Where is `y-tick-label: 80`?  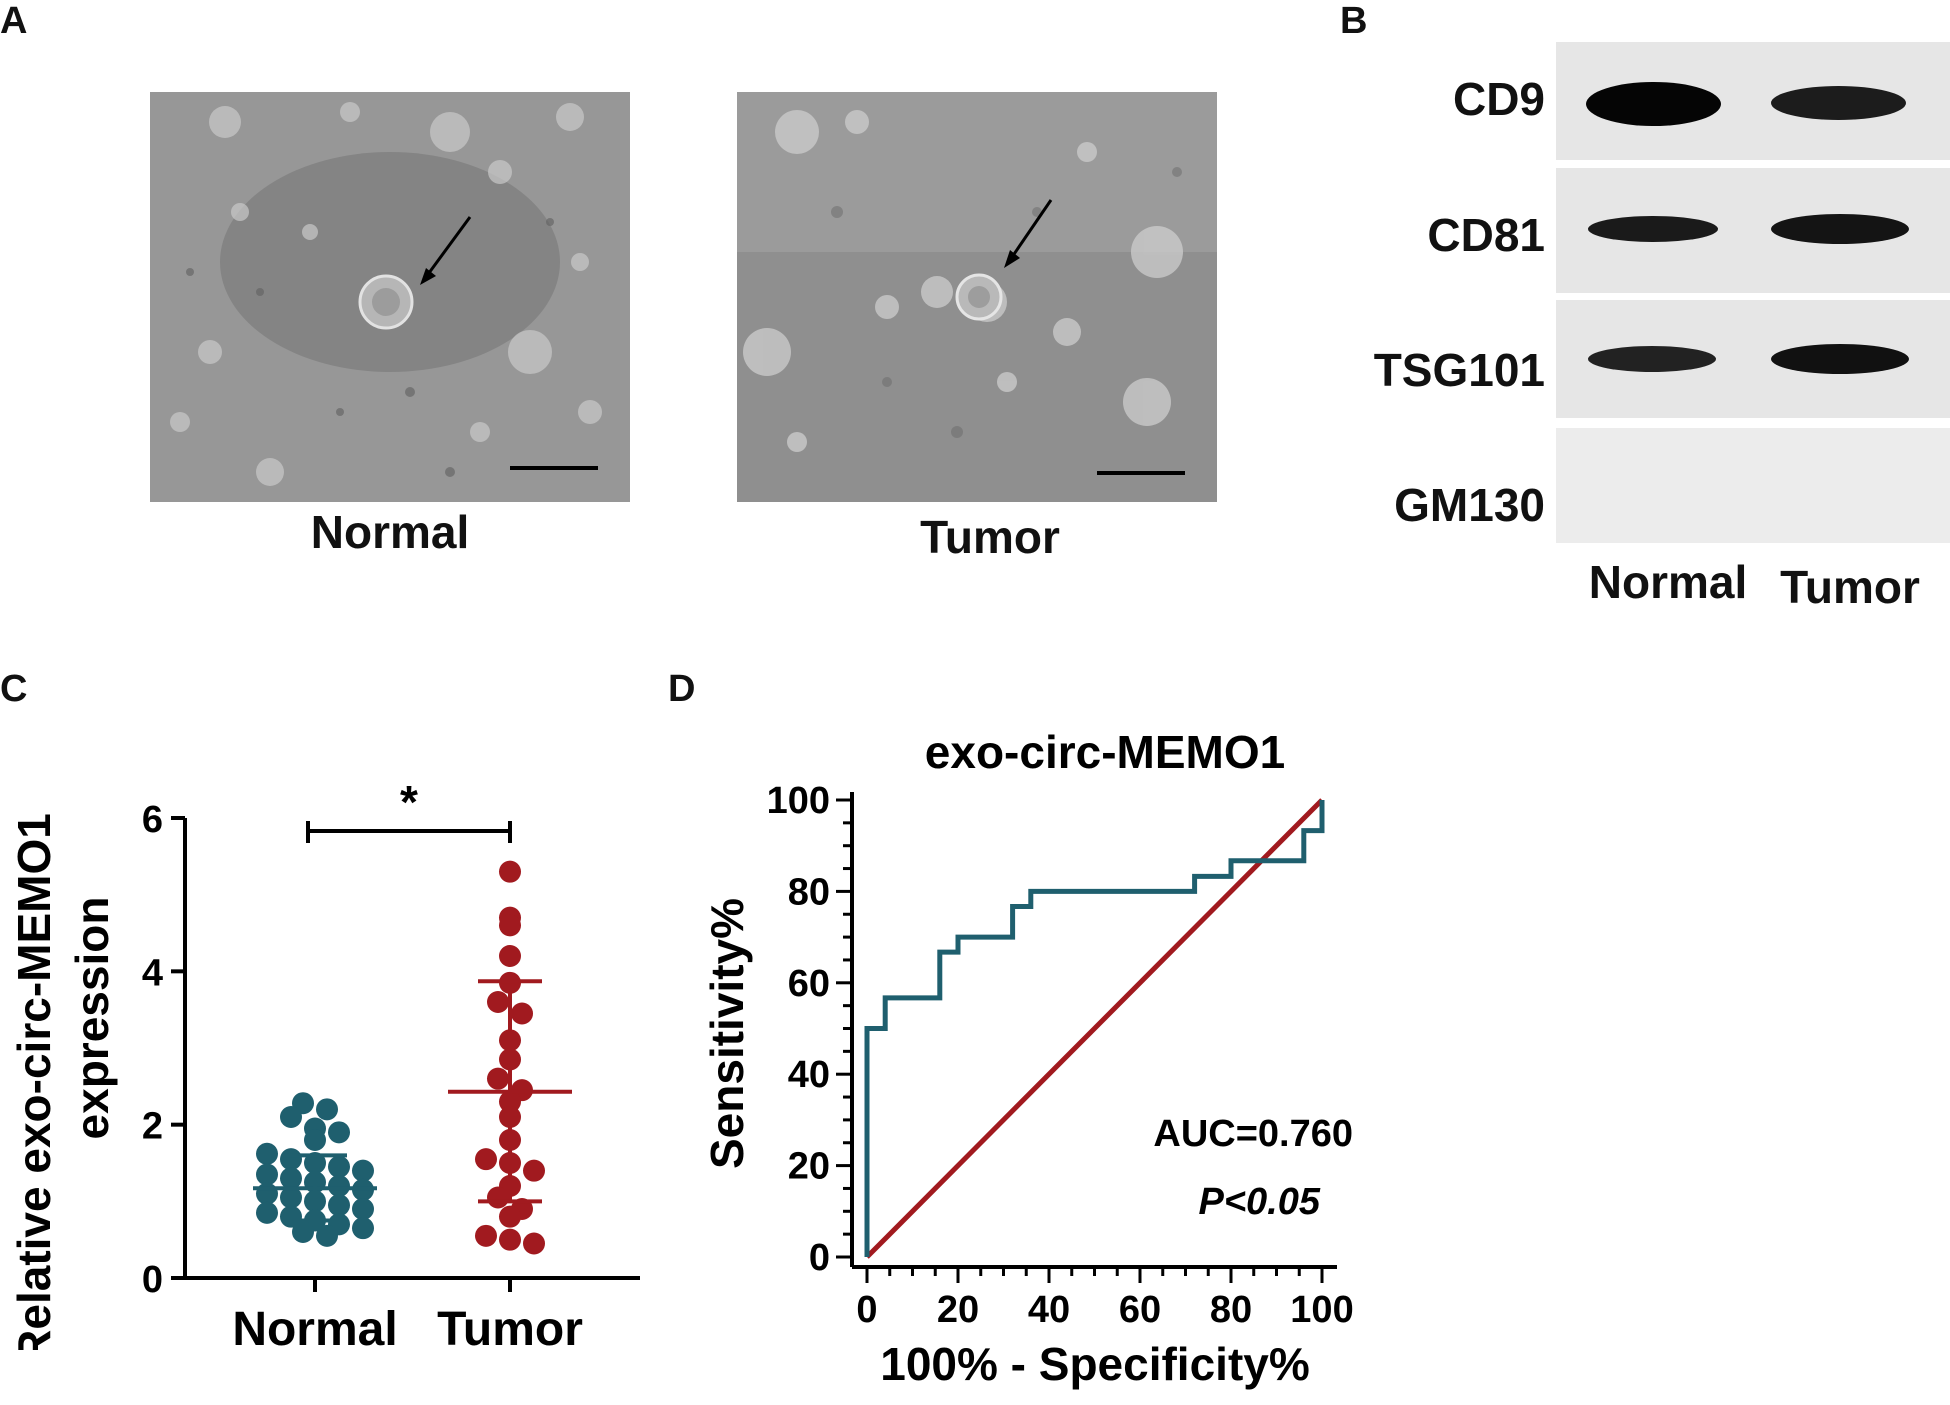 y-tick-label: 80 is located at coordinates (809, 892).